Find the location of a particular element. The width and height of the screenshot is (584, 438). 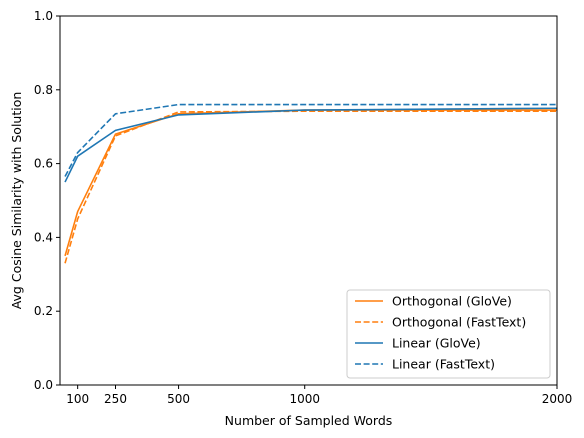

y-tick-label: 0.4 is located at coordinates (43, 237).